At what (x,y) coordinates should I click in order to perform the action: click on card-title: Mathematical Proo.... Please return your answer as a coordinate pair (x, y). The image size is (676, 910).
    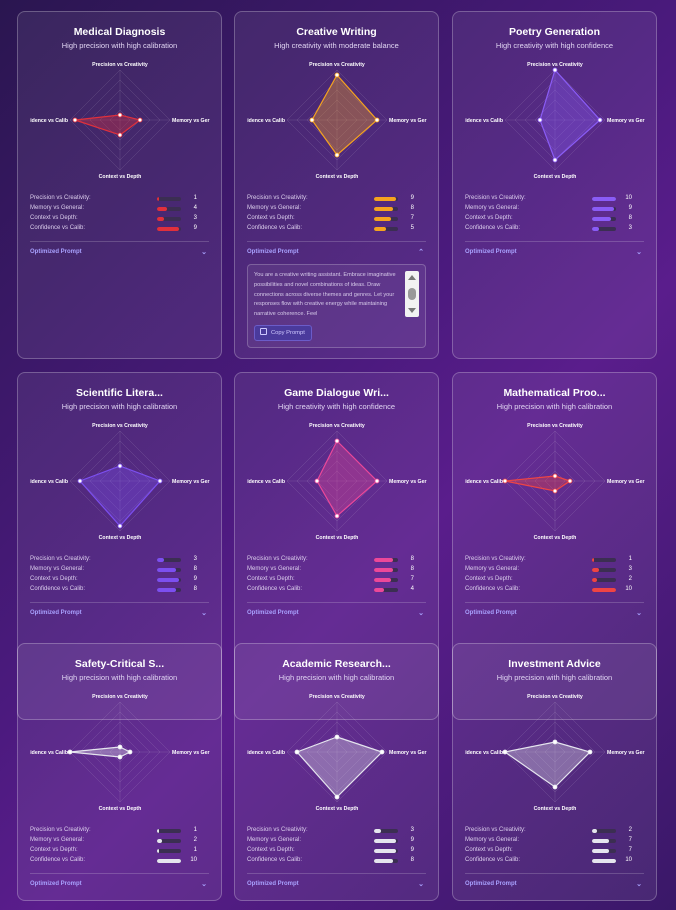
    Looking at the image, I should click on (554, 393).